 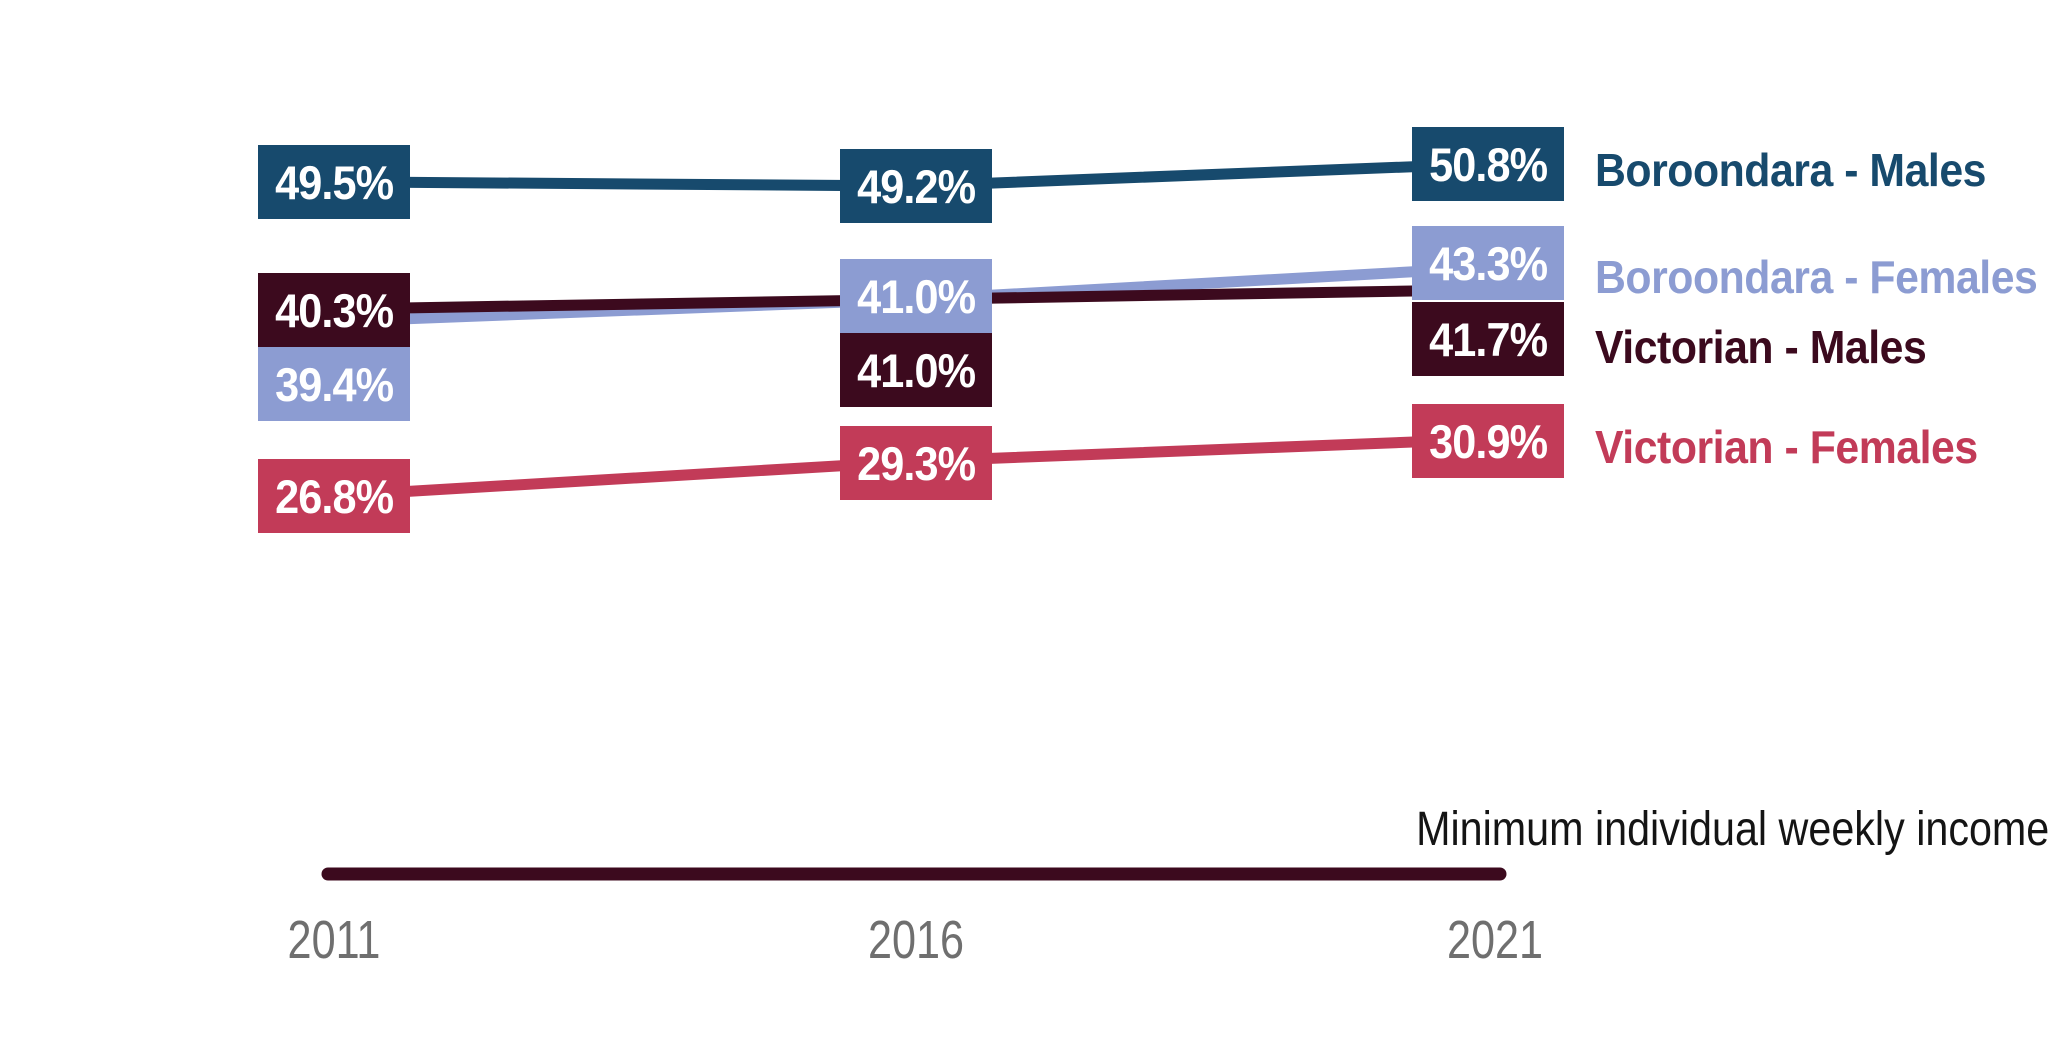 I want to click on x-tick-2016-label: 2016, so click(x=916, y=940).